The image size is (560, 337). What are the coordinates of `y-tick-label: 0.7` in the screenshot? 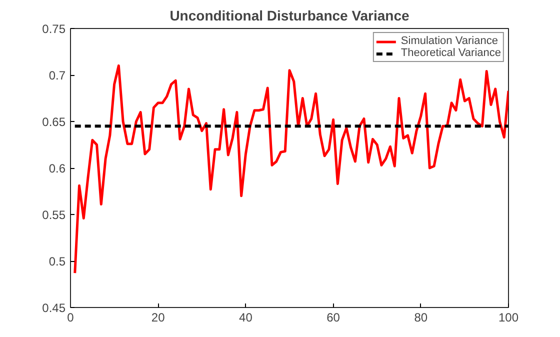 It's located at (57, 75).